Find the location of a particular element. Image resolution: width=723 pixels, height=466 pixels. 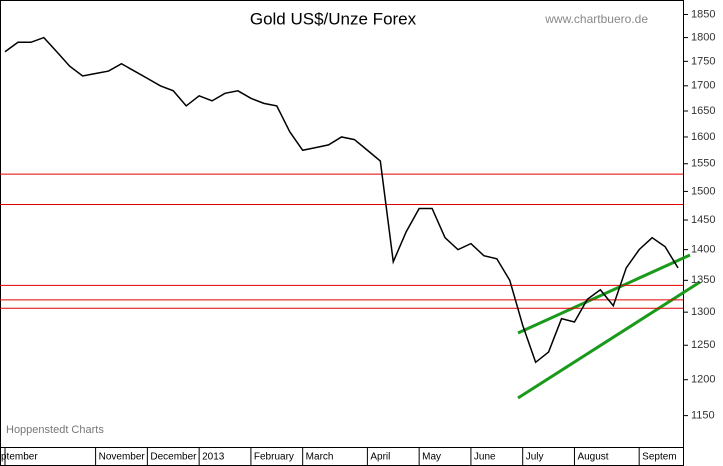

y-tick-label: 1150 is located at coordinates (703, 416).